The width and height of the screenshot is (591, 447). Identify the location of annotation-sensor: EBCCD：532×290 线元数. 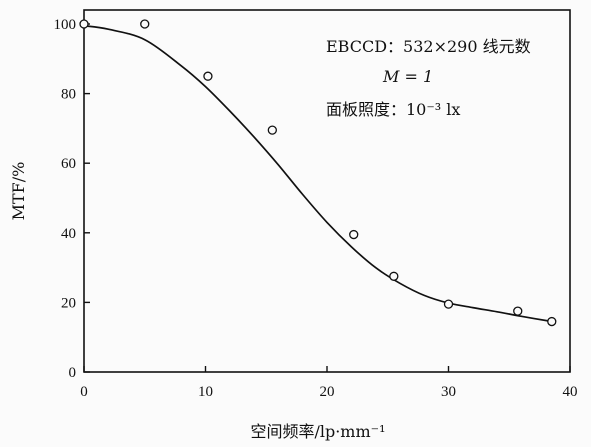
(428, 46).